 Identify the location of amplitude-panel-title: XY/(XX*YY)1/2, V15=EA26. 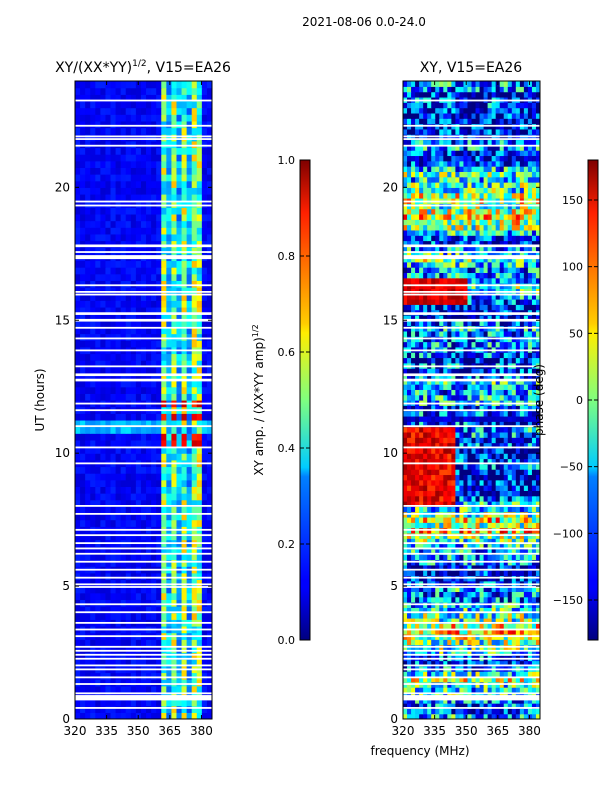
(143, 67).